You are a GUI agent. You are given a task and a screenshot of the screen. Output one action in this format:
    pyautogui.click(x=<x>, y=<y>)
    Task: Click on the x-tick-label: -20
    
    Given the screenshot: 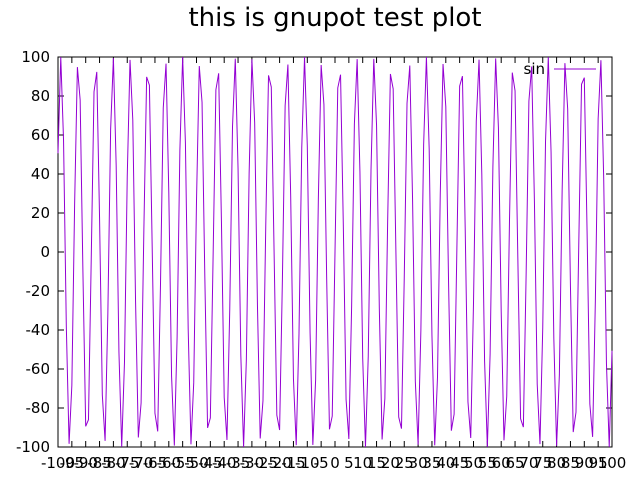 What is the action you would take?
    pyautogui.click(x=279, y=463)
    